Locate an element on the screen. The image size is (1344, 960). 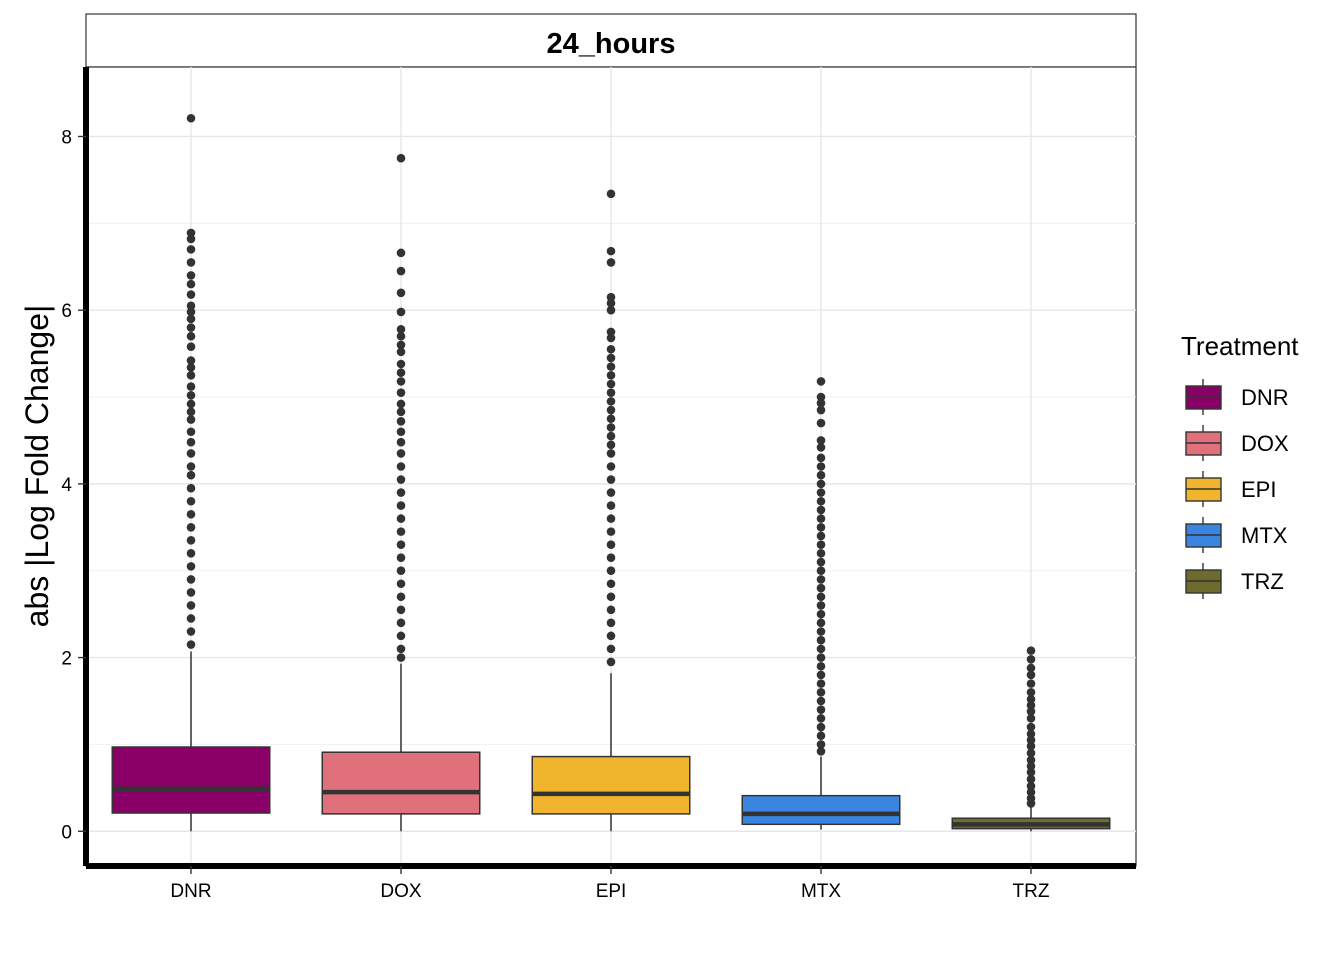
y-axis-ticks: 0 2 4 6 8 is located at coordinates (73, 485).